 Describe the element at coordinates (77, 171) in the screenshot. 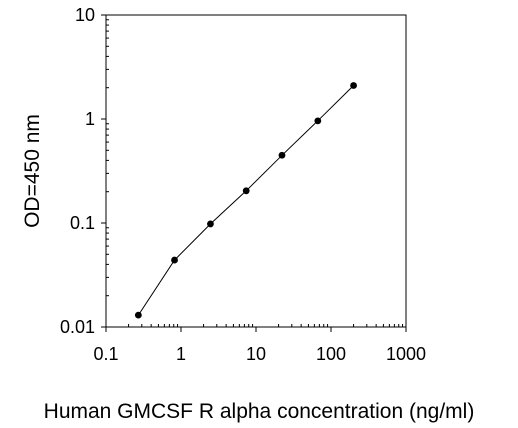

I see `y-tick-labels: 0.01 0.1 1 10` at that location.